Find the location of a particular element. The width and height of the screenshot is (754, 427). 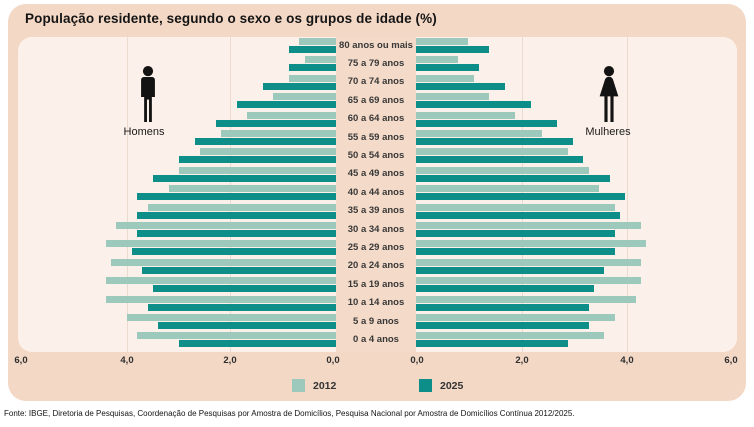

man-icon is located at coordinates (148, 94).